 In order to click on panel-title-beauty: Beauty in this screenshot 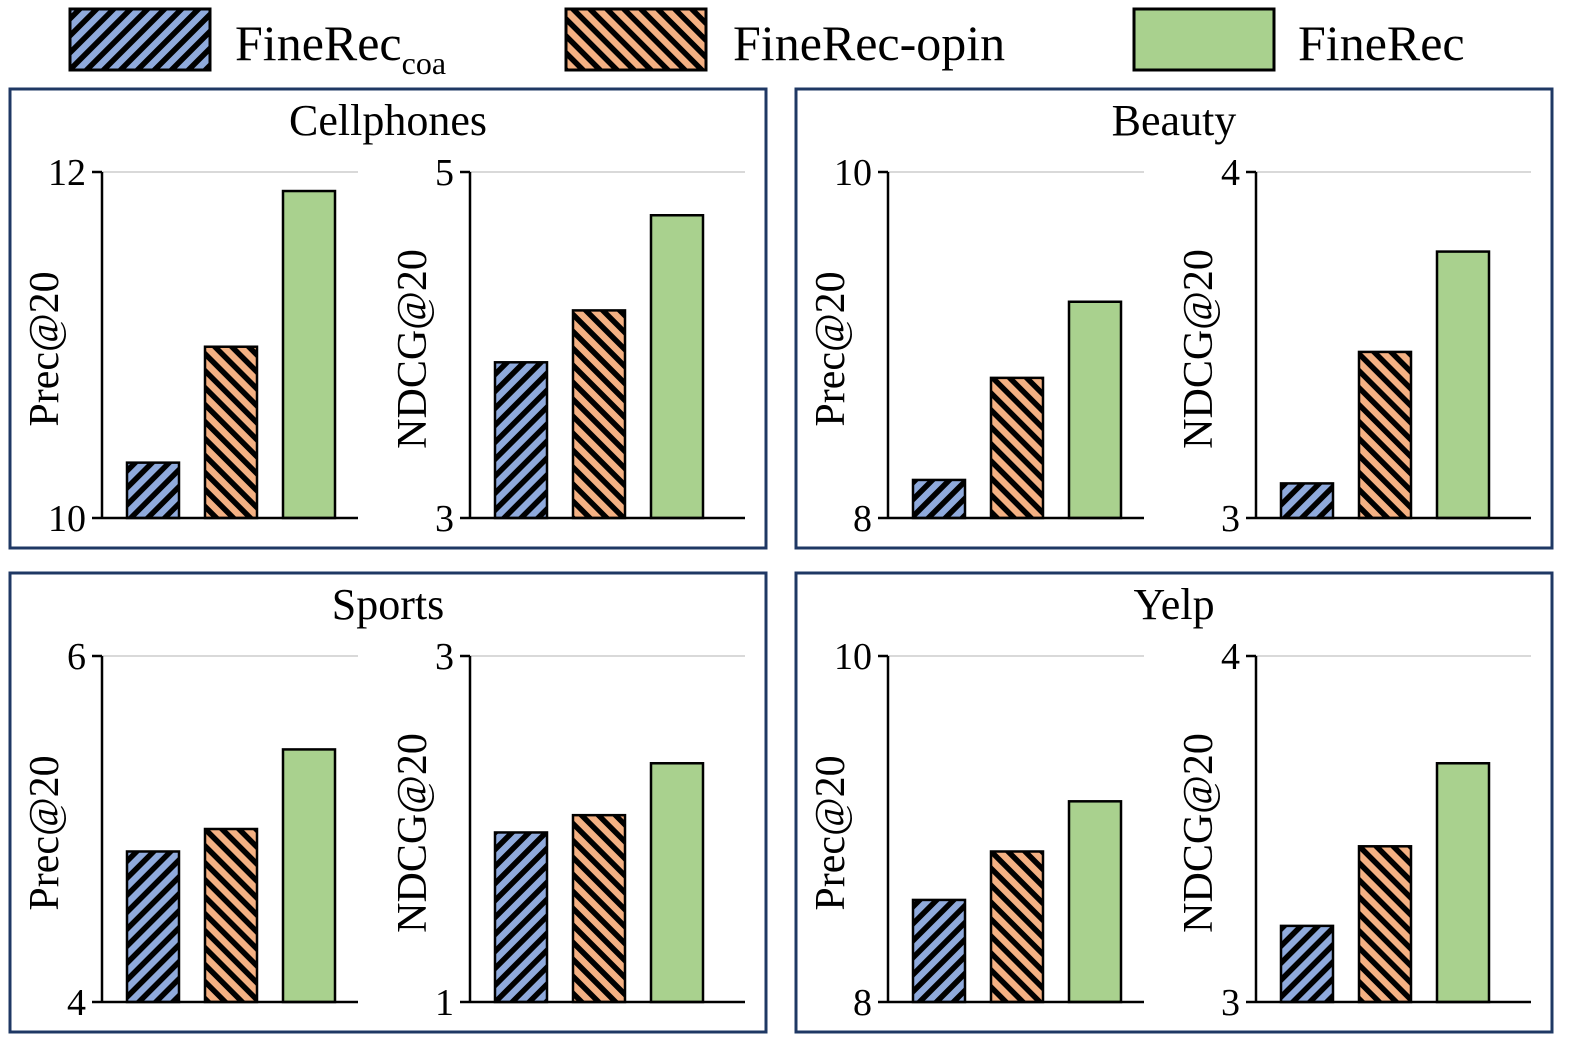, I will do `click(1174, 120)`.